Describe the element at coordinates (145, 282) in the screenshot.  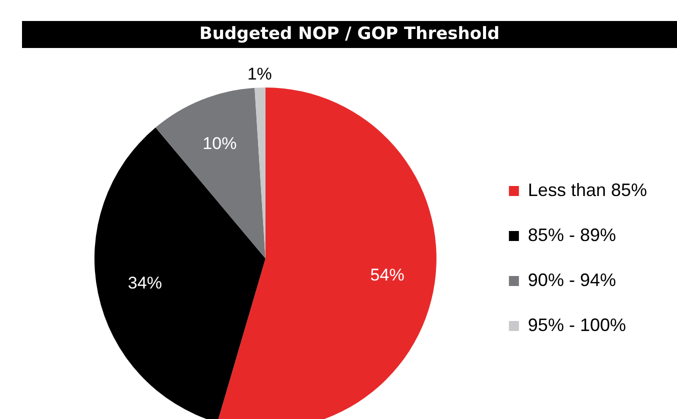
I see `data-label: 34%` at that location.